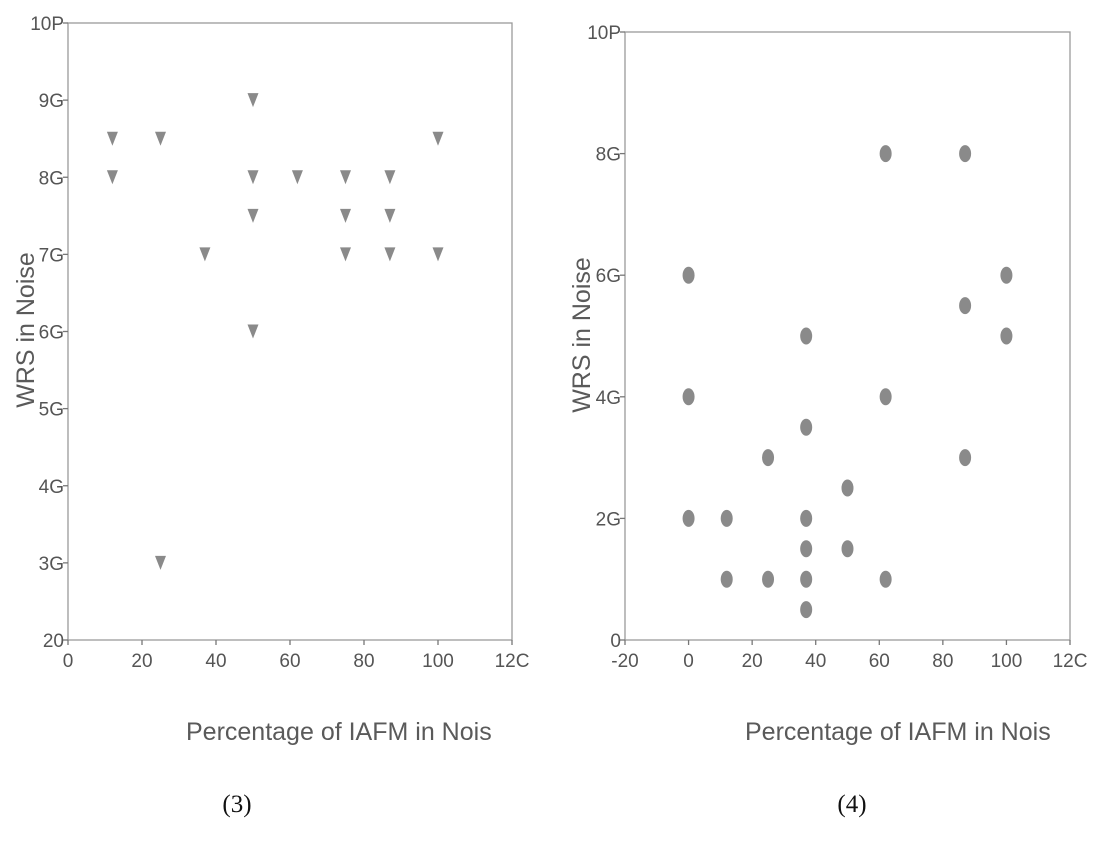  What do you see at coordinates (615, 641) in the screenshot?
I see `y-tick-label: 0` at bounding box center [615, 641].